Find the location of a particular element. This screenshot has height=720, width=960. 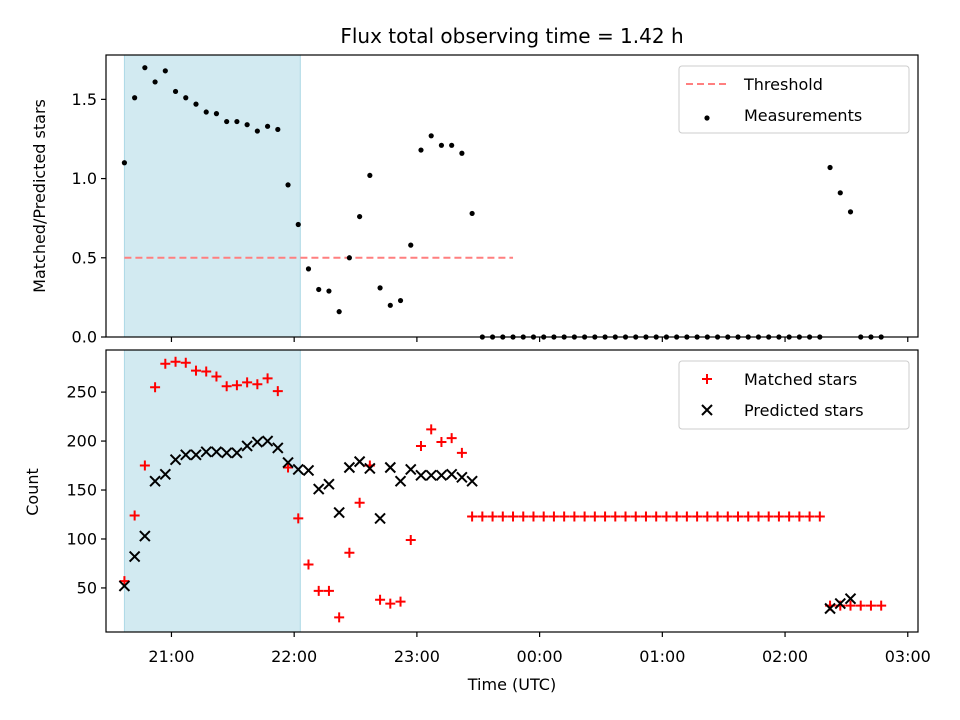

y-tick-label: 0.5 is located at coordinates (84, 257).